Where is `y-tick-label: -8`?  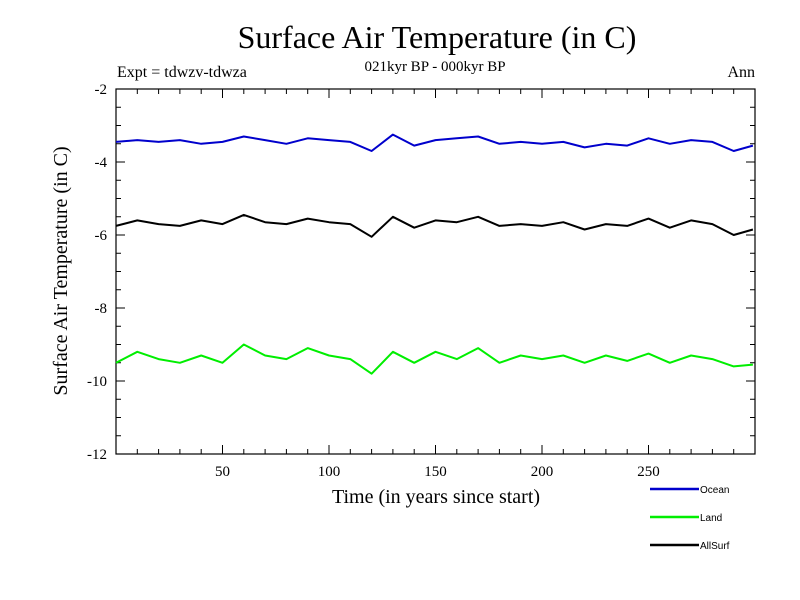 y-tick-label: -8 is located at coordinates (101, 309).